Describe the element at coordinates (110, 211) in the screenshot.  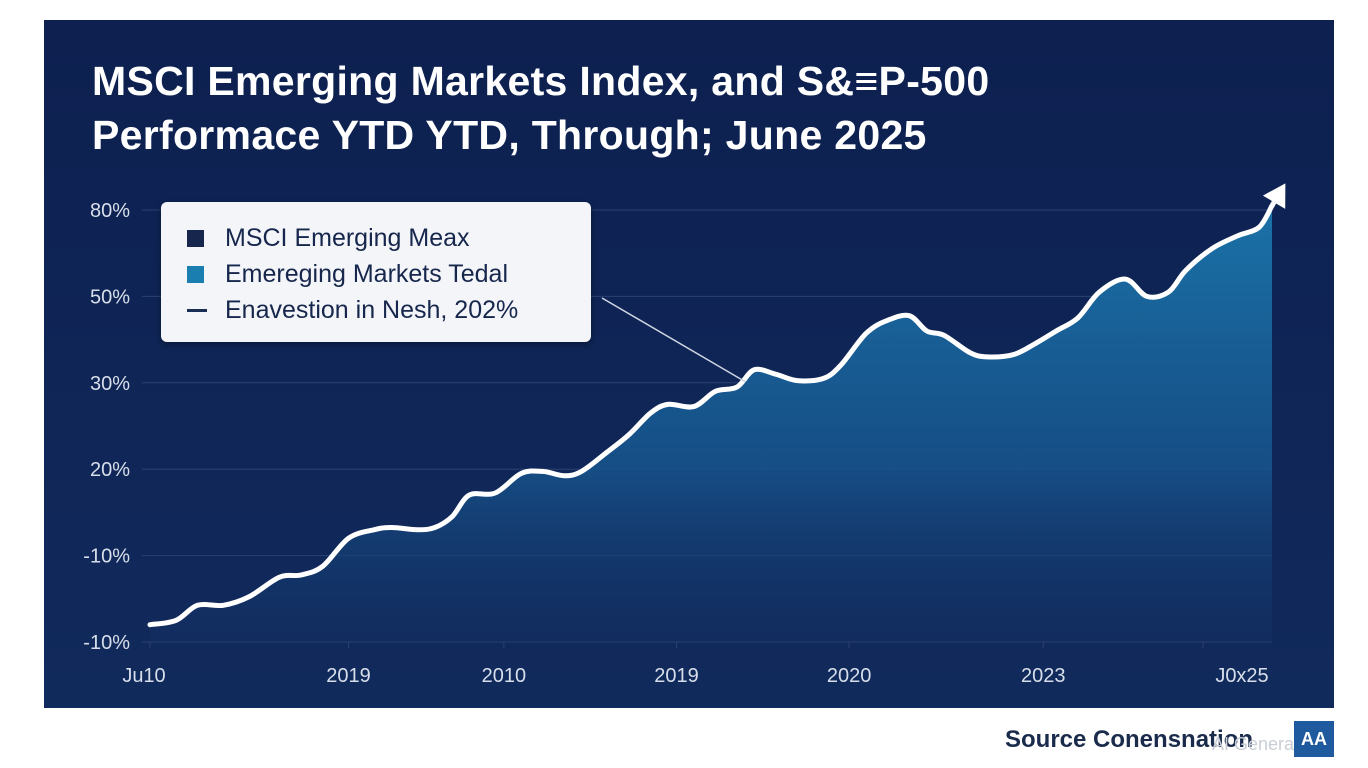
I see `y-tick-label: 80%` at that location.